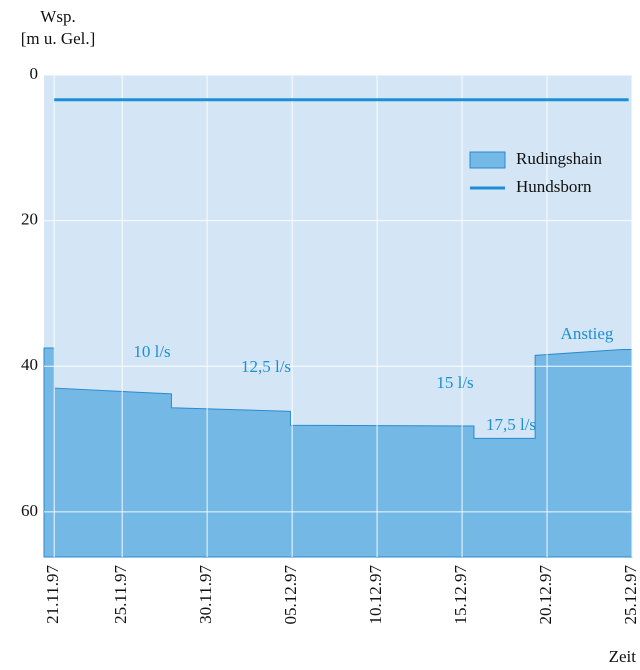 The image size is (640, 670). I want to click on x-tick-label: 25.11.97, so click(120, 594).